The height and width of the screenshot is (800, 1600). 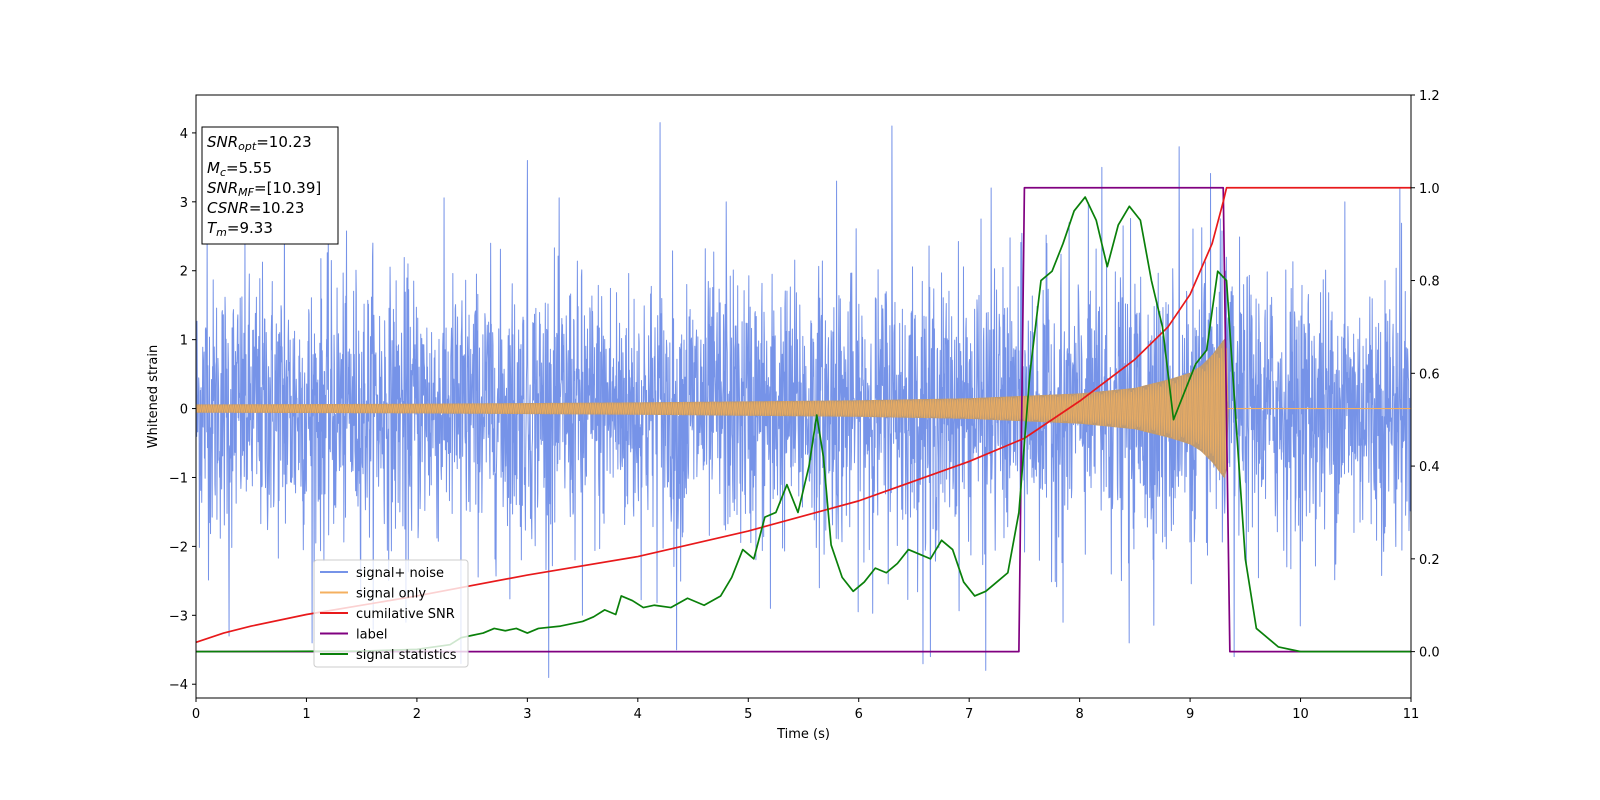 I want to click on x-tick-label: 11, so click(x=1411, y=714).